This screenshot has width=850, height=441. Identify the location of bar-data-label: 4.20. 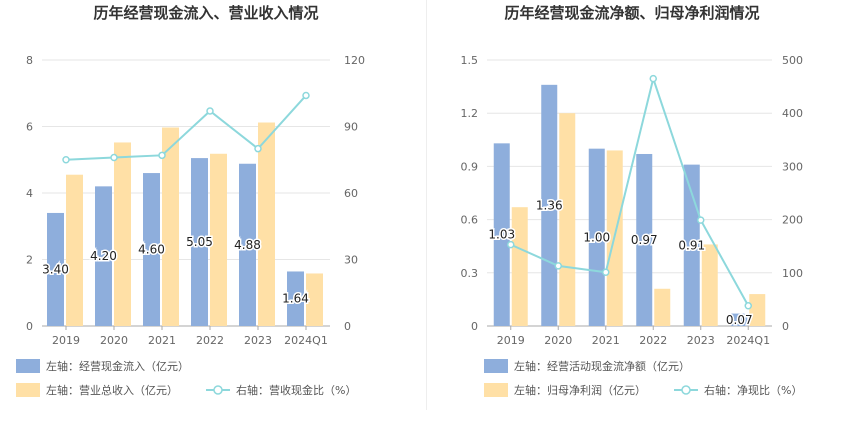
(103, 256).